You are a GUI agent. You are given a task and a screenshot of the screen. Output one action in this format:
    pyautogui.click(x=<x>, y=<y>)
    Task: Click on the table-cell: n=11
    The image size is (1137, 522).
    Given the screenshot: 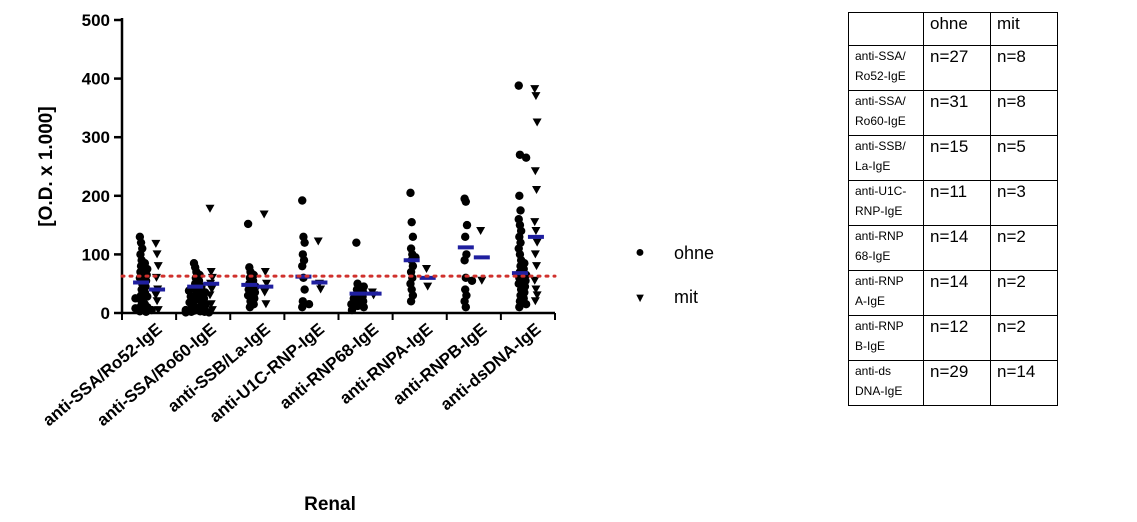 What is the action you would take?
    pyautogui.click(x=957, y=203)
    